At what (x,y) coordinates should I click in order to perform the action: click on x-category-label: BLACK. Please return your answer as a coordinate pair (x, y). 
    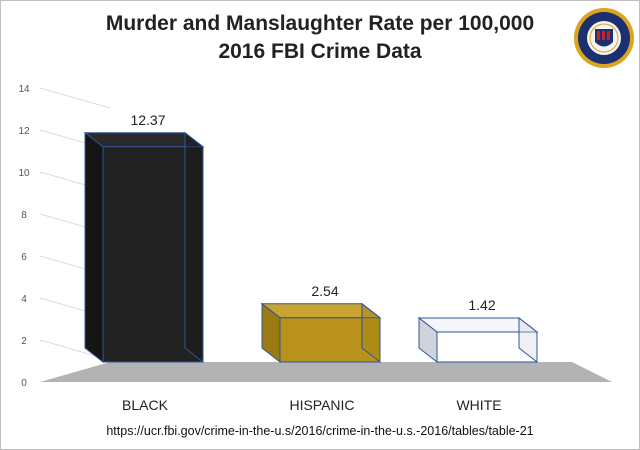
    Looking at the image, I should click on (145, 405).